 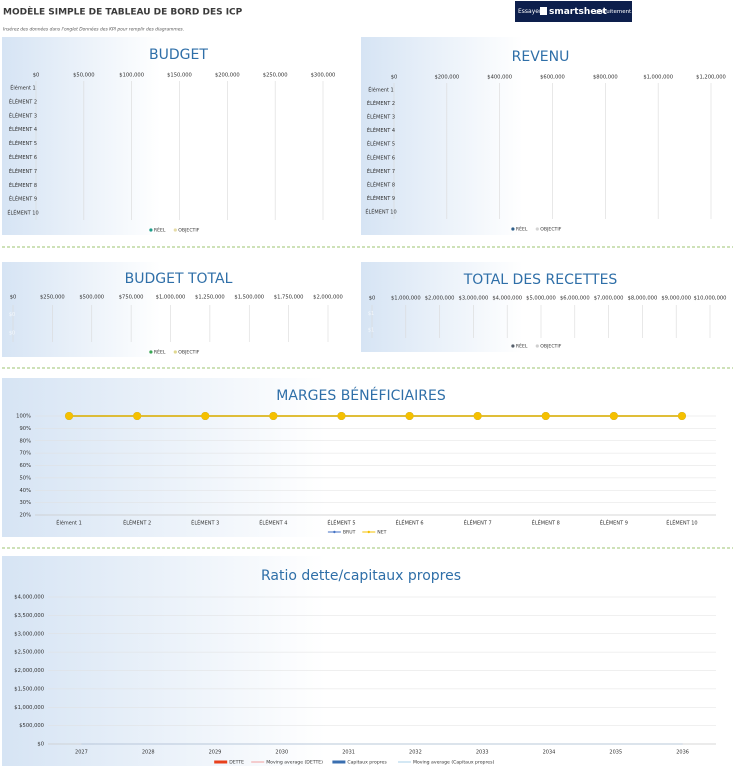 What do you see at coordinates (614, 523) in the screenshot?
I see `x-tick-label: ÉLÉMENT 9` at bounding box center [614, 523].